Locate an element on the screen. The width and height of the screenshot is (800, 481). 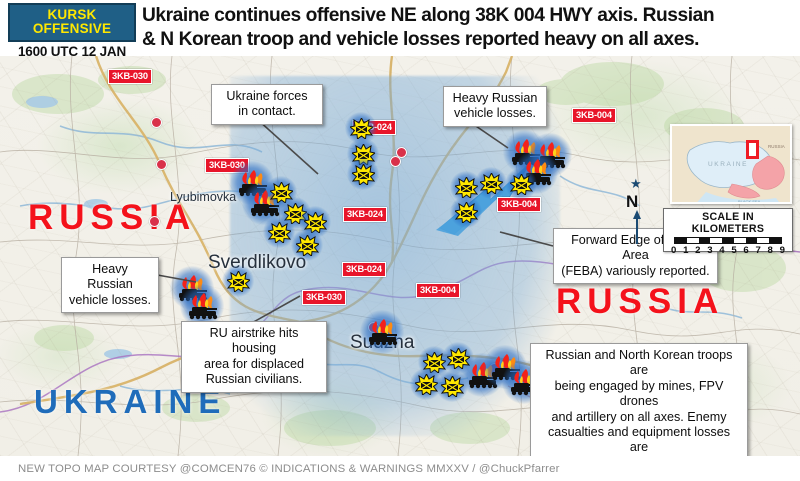
inset-map-graphic: UKRAINE RUSSIA BLACK SEA is located at coordinates (731, 165).